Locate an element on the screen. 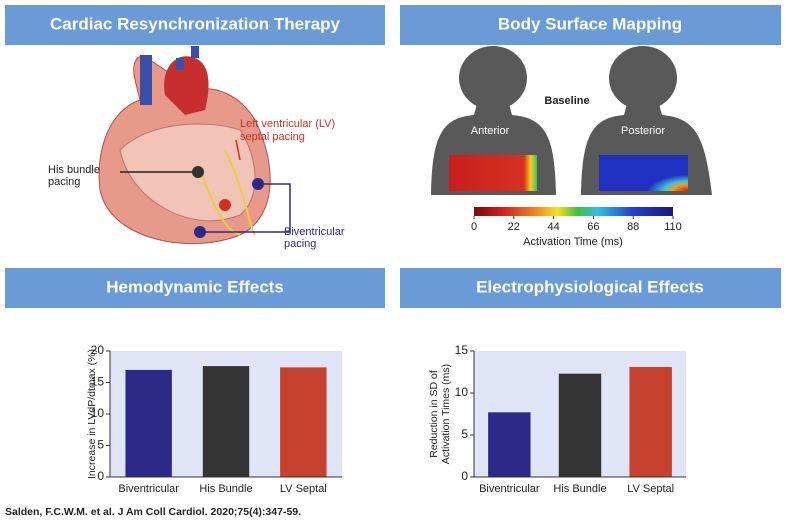  label: Posterior is located at coordinates (643, 131).